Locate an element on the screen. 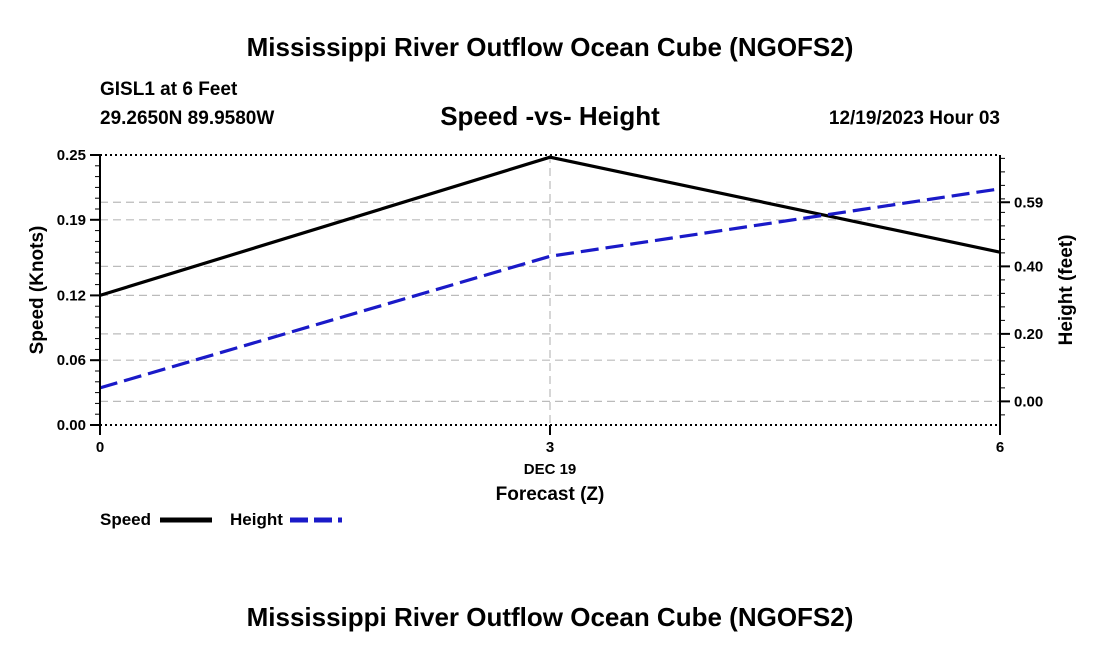  x-tick-label-2: 6 is located at coordinates (1000, 447).